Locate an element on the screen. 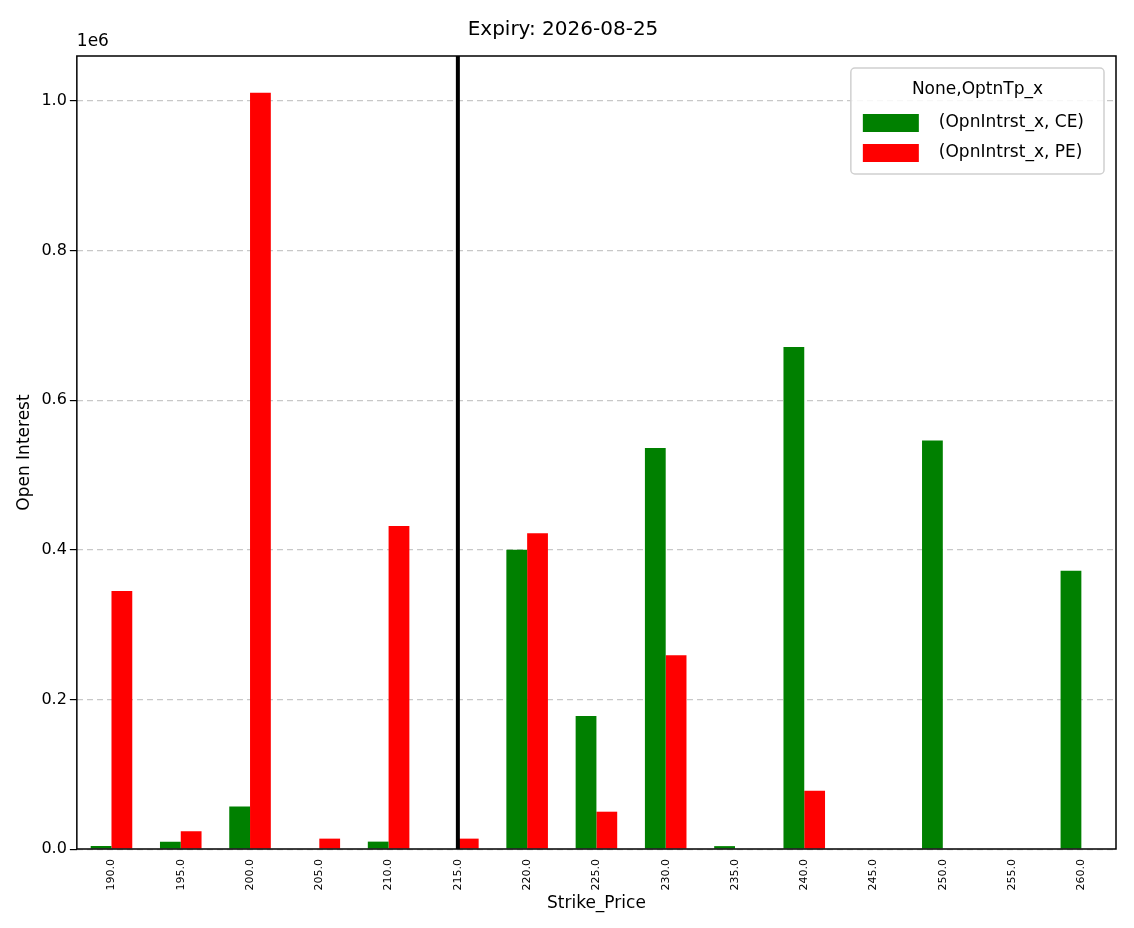 Image resolution: width=1134 pixels, height=928 pixels. x-tick-label: 200.0 is located at coordinates (249, 875).